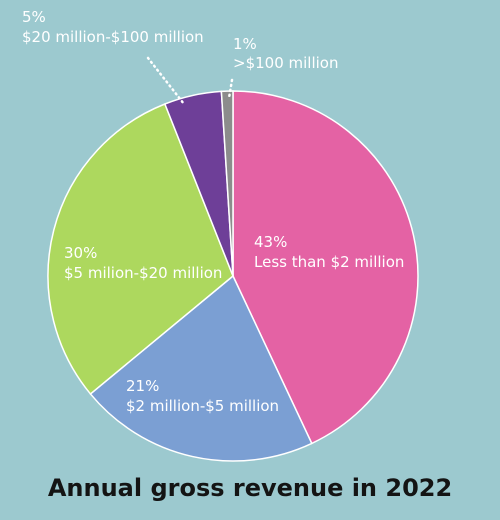  Describe the element at coordinates (190, 81) in the screenshot. I see `leader-lines` at that location.